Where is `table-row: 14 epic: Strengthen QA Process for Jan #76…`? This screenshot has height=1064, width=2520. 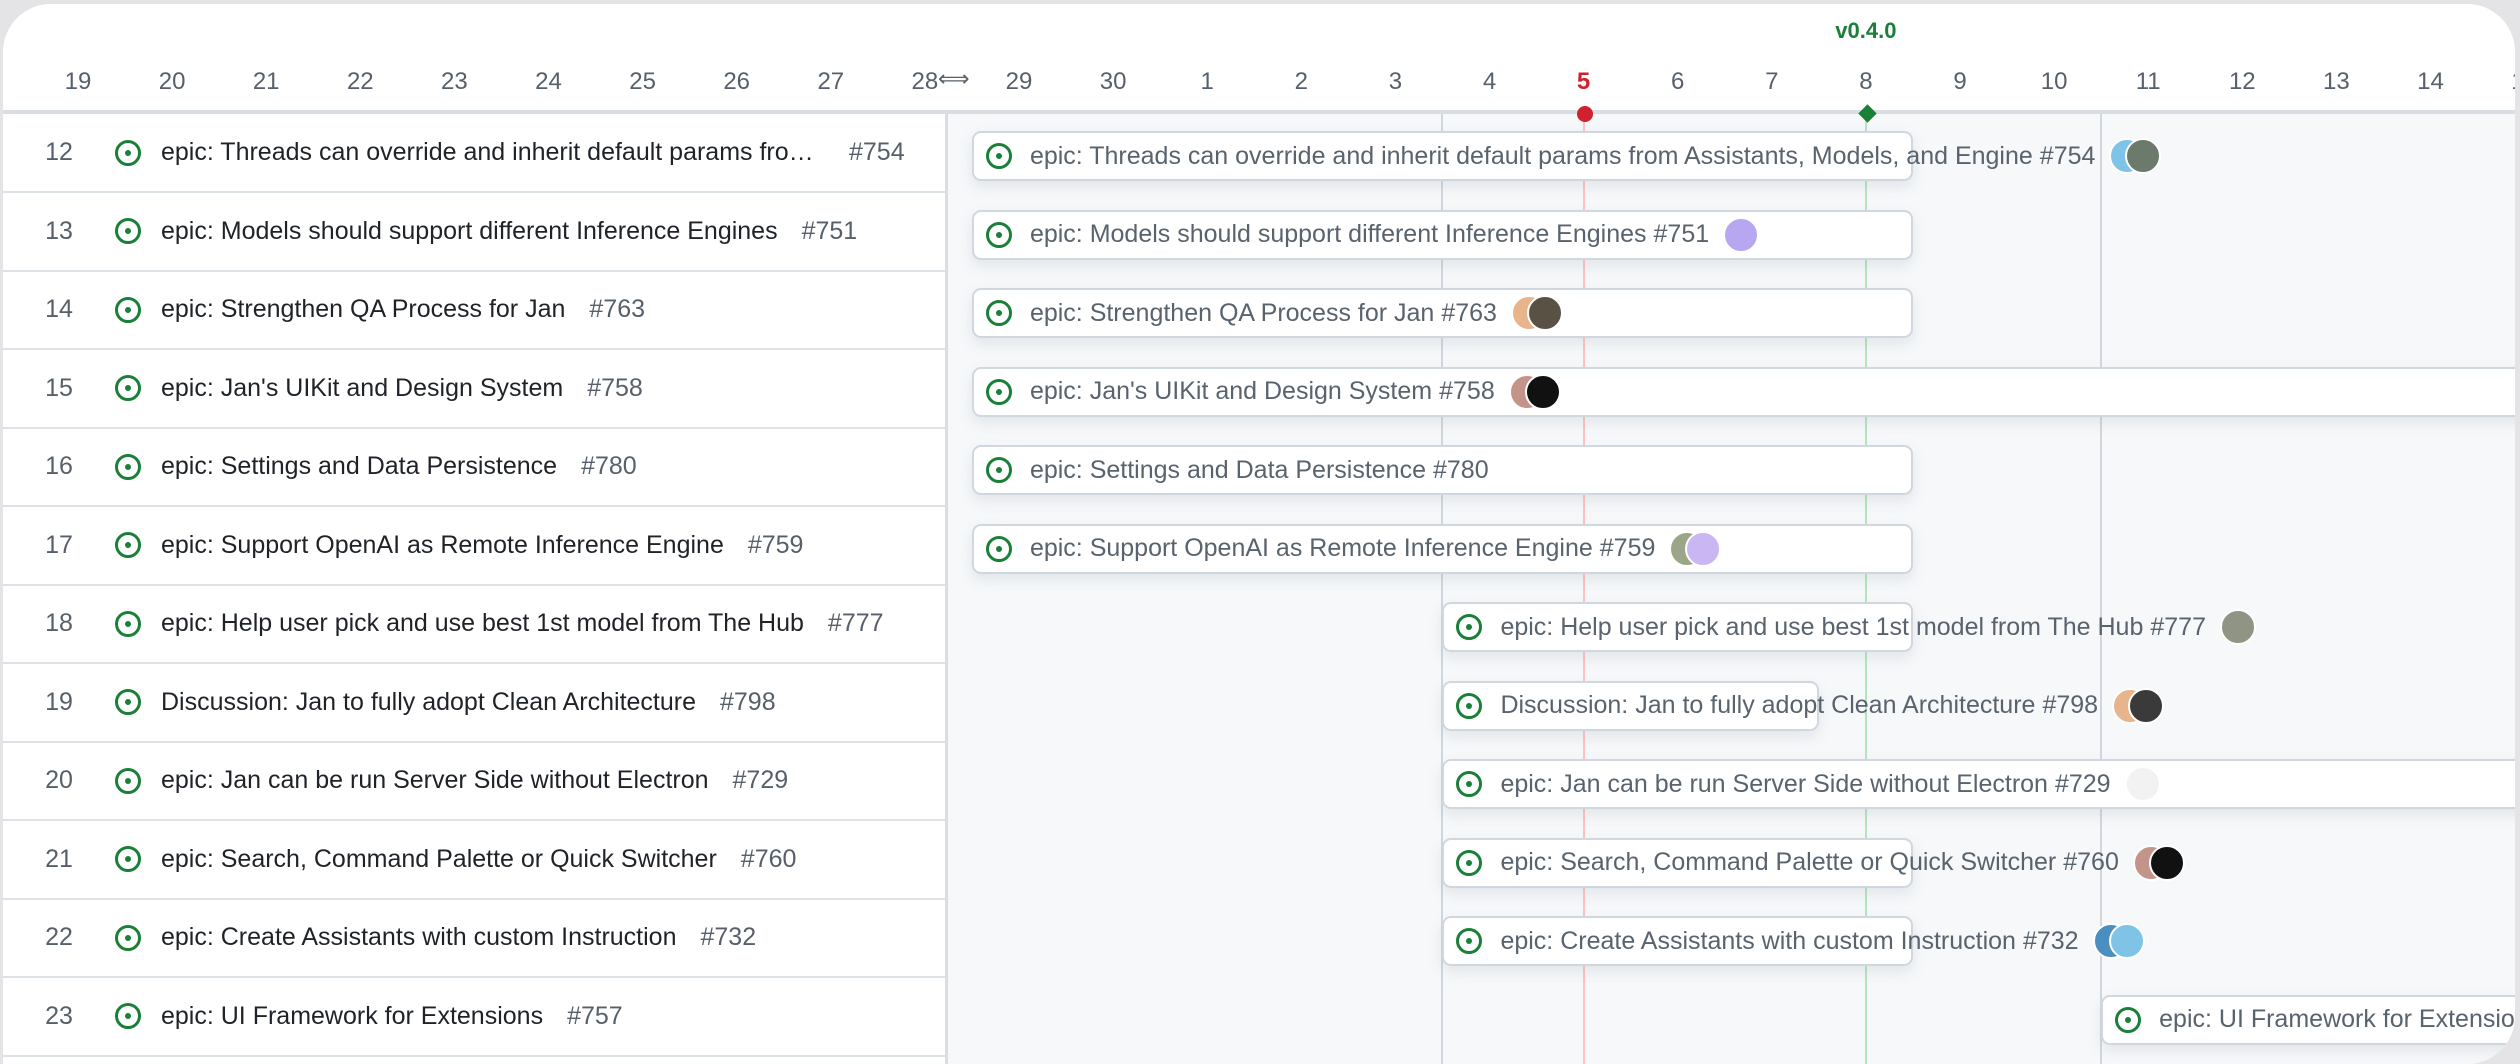 table-row: 14 epic: Strengthen QA Process for Jan #76… is located at coordinates (474, 310).